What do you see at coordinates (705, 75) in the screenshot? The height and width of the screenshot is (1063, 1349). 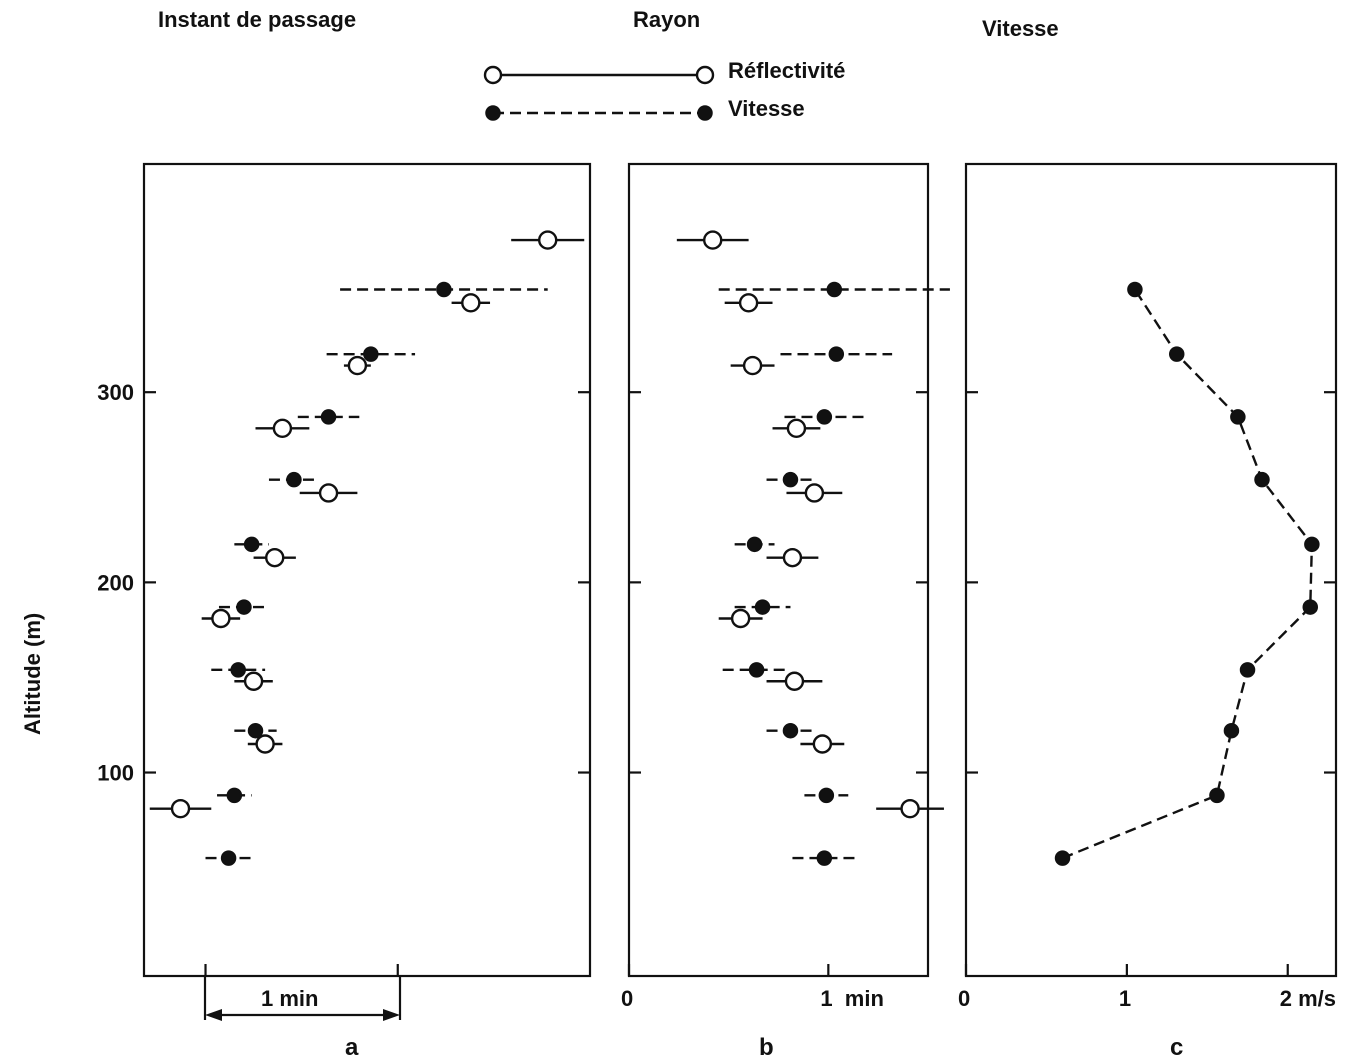 I see `legend-reflectivite-marker-right` at bounding box center [705, 75].